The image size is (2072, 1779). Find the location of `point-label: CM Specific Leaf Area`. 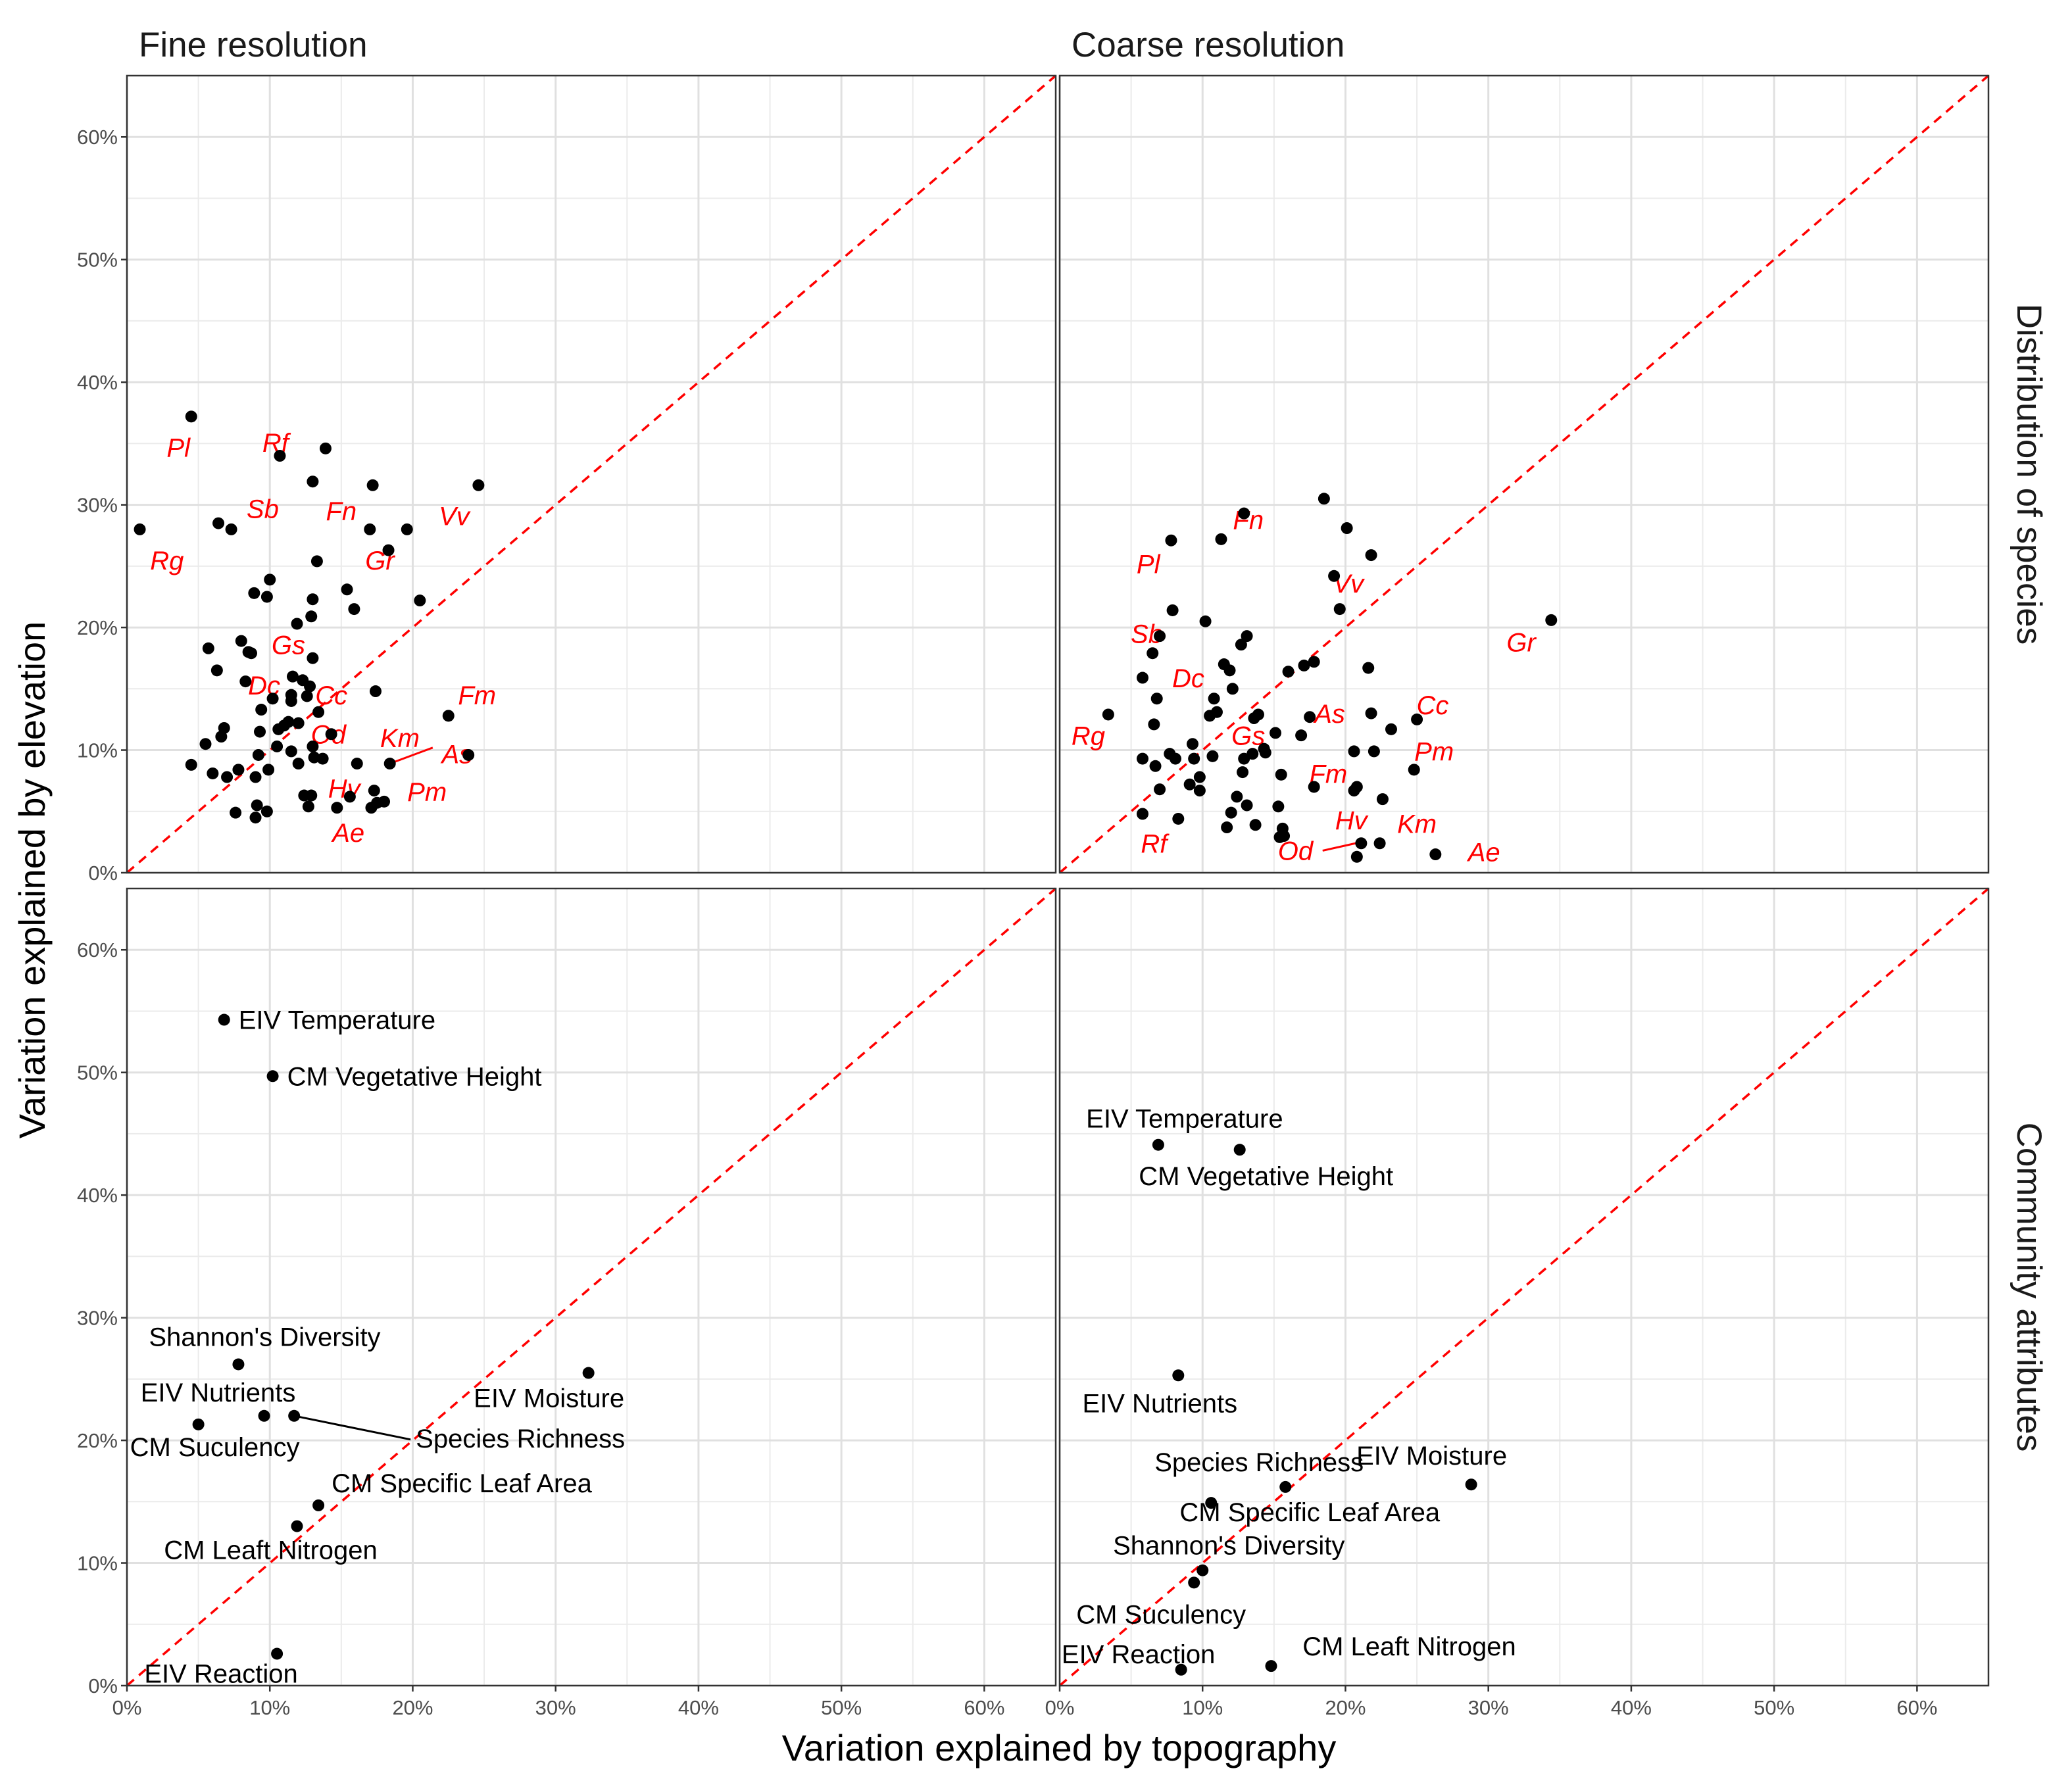

point-label: CM Specific Leaf Area is located at coordinates (462, 1483).